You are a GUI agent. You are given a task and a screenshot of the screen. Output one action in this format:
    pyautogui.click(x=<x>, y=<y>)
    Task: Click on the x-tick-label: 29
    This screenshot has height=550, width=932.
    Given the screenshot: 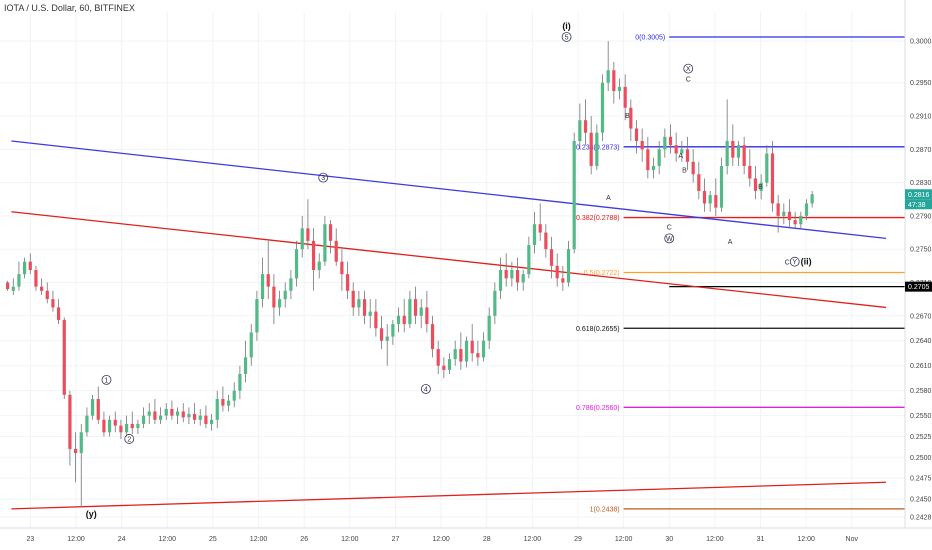 What is the action you would take?
    pyautogui.click(x=578, y=539)
    